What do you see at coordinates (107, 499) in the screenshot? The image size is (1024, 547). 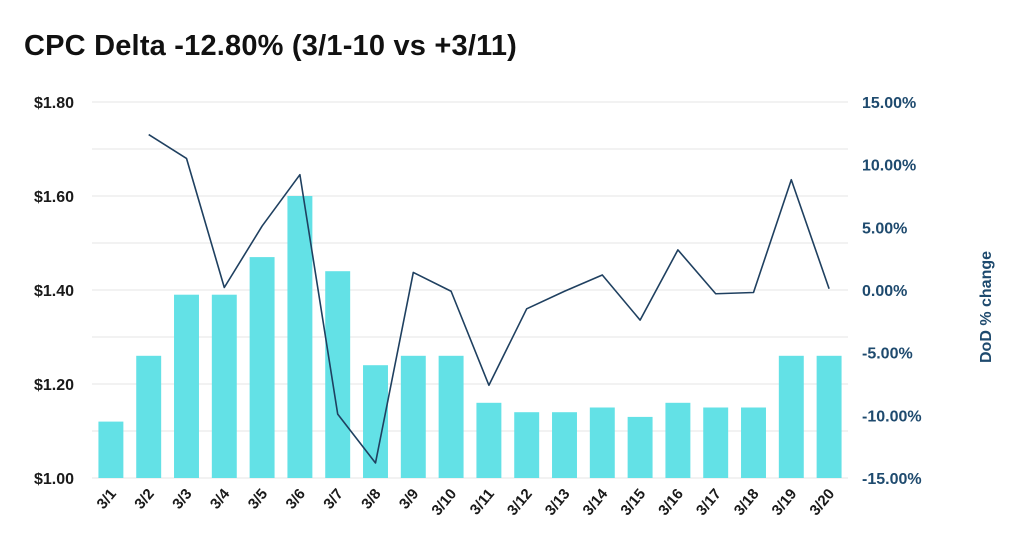 I see `x-tick-label: 3/1` at bounding box center [107, 499].